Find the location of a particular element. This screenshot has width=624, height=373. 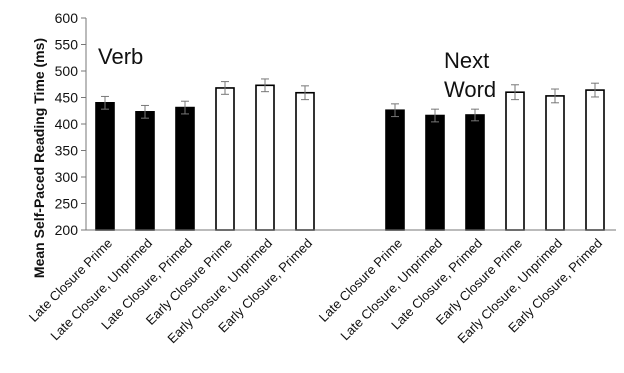

y-tick-label: 450 is located at coordinates (67, 98).